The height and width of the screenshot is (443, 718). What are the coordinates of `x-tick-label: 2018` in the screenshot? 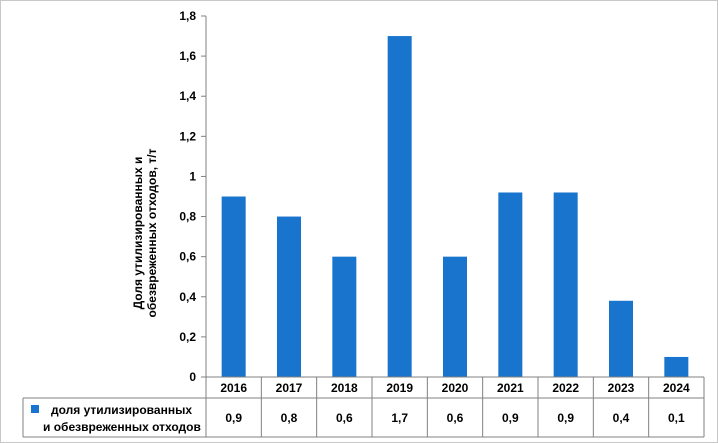 It's located at (344, 388).